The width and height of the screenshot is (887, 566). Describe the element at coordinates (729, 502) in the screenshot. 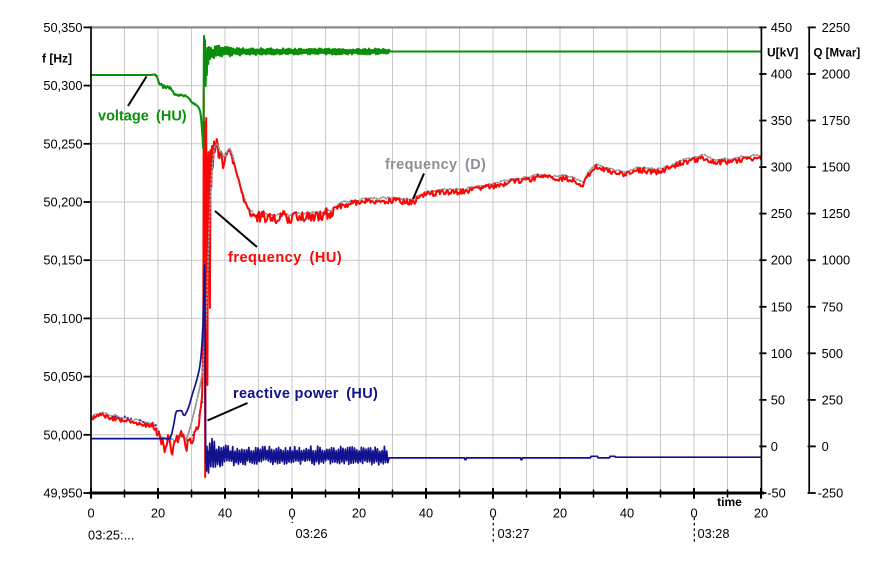

I see `svg-text: time` at that location.